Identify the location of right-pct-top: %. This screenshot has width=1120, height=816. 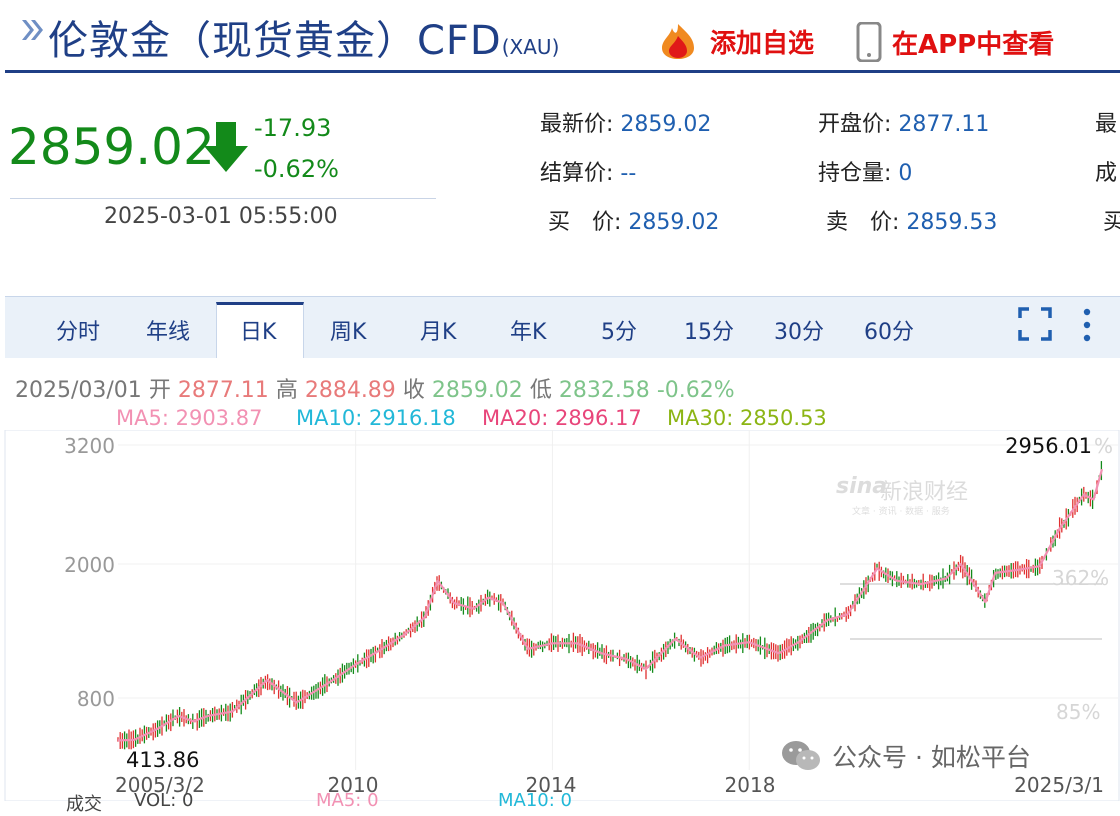
(1104, 446).